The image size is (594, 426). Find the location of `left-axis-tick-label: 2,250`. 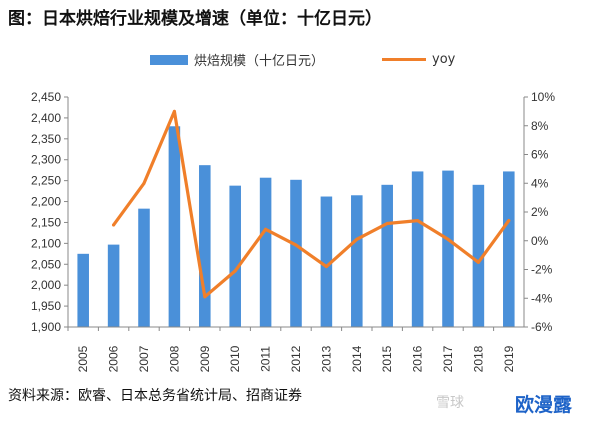

left-axis-tick-label: 2,250 is located at coordinates (46, 181).